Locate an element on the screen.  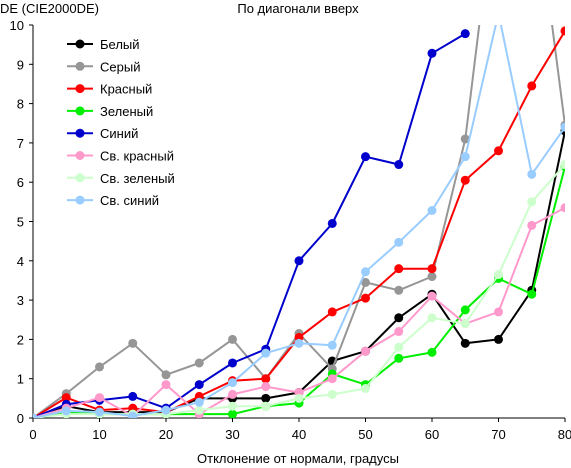
legend-item: Св. красный is located at coordinates (120, 156).